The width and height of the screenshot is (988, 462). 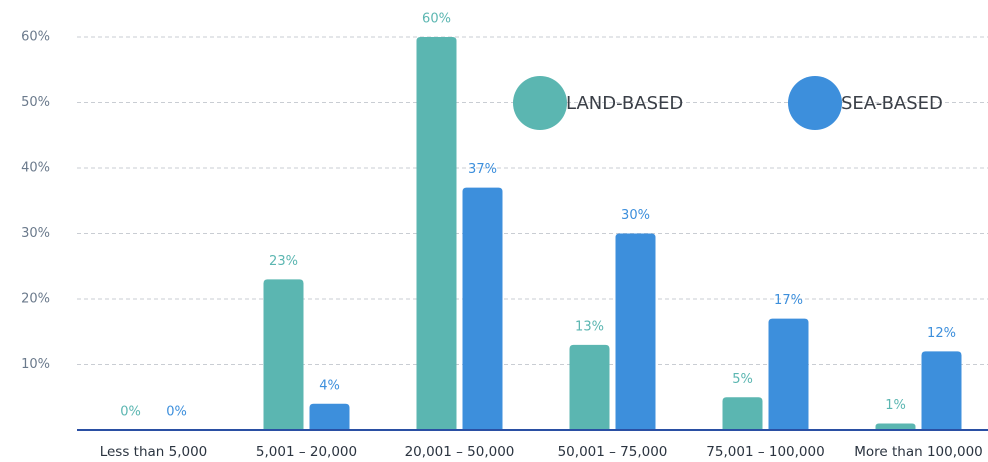 What do you see at coordinates (765, 452) in the screenshot?
I see `x-tick-label: 75,001 – 100,000` at bounding box center [765, 452].